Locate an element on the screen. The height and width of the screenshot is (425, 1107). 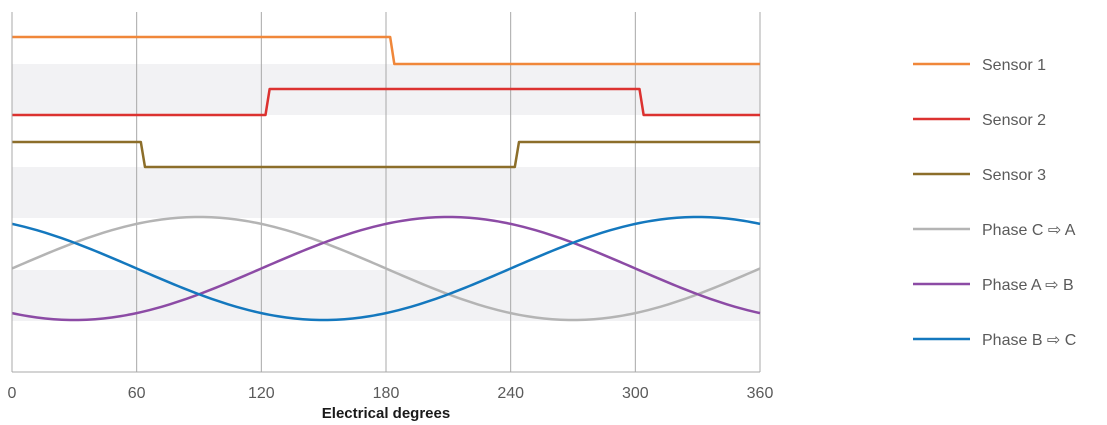
legend-label: Phase C ⇨ A is located at coordinates (1029, 230).